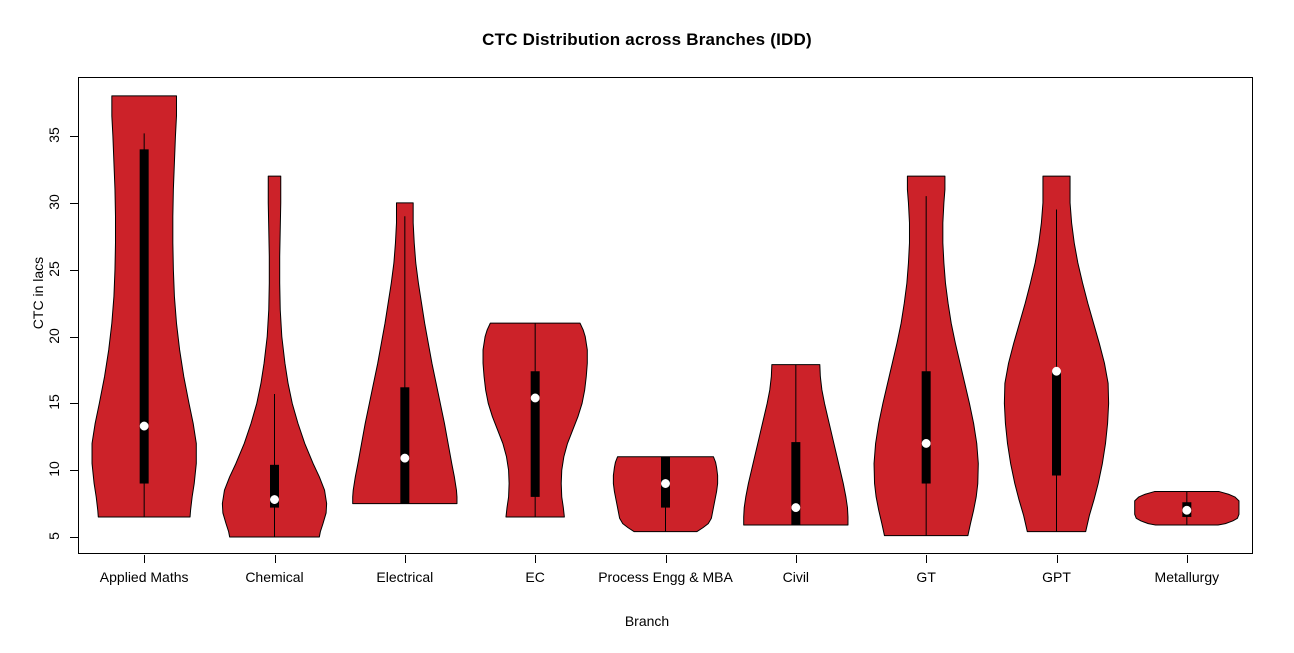 The width and height of the screenshot is (1294, 653). I want to click on violin-shape, so click(274, 356).